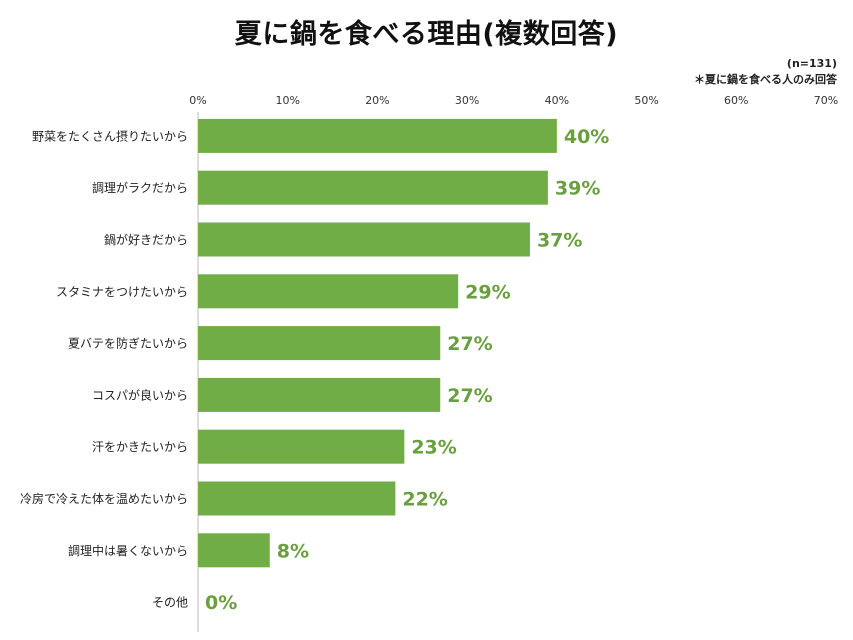 The height and width of the screenshot is (640, 853). What do you see at coordinates (128, 343) in the screenshot?
I see `category-label: 夏バテを防ぎたいから` at bounding box center [128, 343].